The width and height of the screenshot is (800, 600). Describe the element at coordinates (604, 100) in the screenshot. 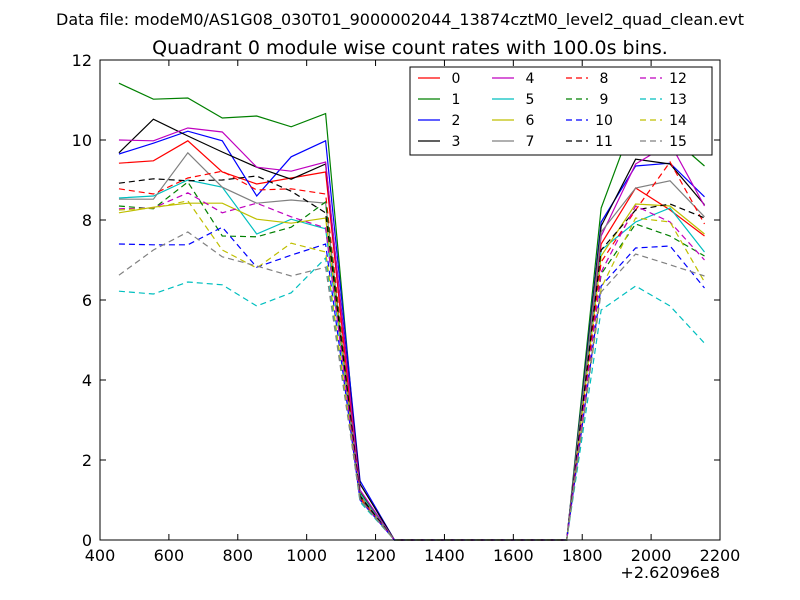

I see `legend-label-9: 9` at that location.